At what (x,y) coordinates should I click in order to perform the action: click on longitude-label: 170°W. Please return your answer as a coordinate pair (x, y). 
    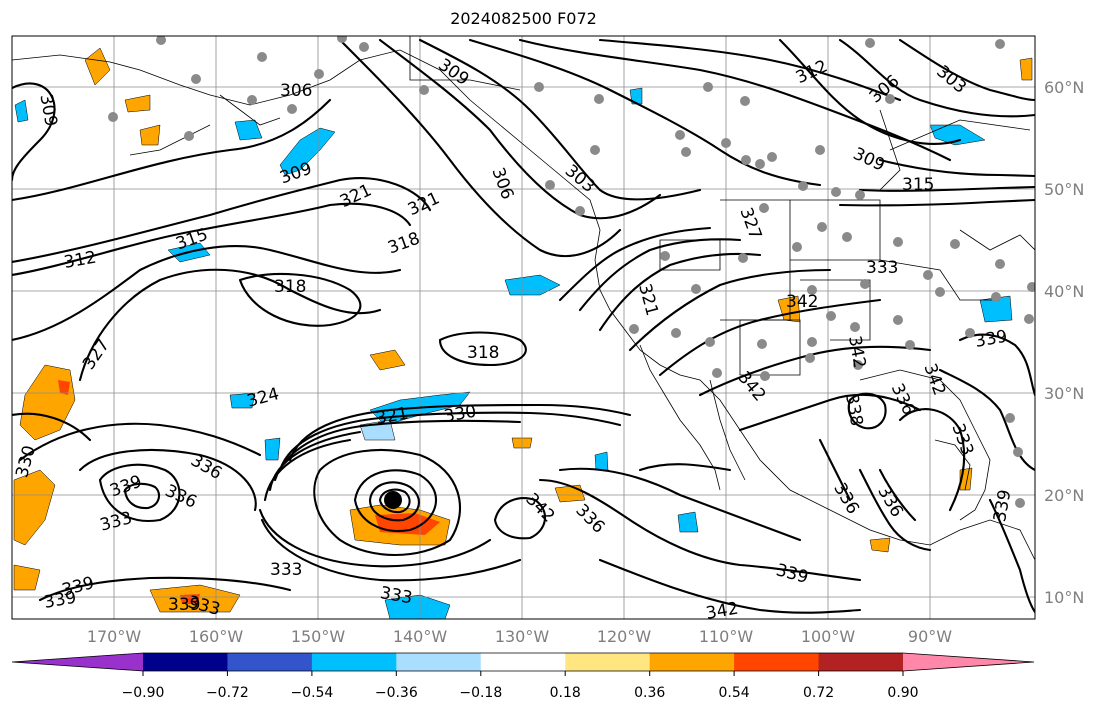
    Looking at the image, I should click on (114, 636).